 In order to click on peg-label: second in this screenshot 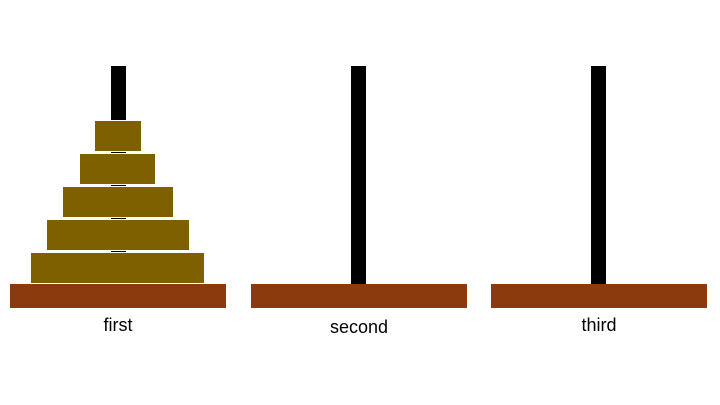, I will do `click(359, 327)`.